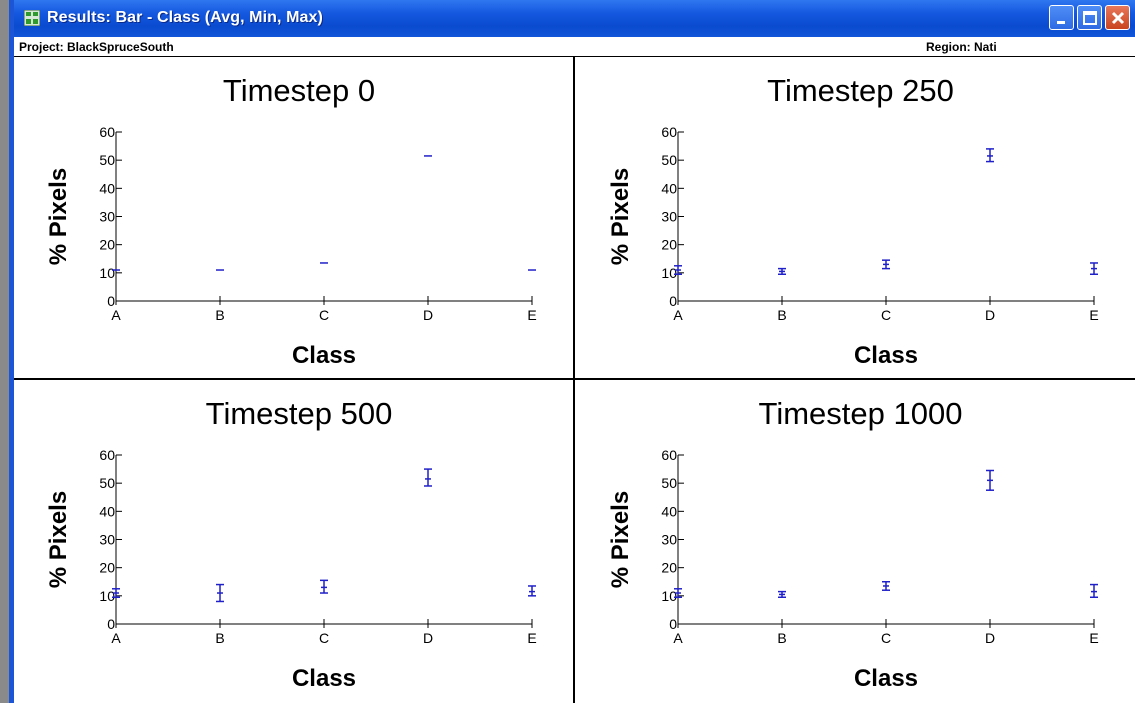 The width and height of the screenshot is (1135, 703). I want to click on minimize-icon, so click(1061, 22).